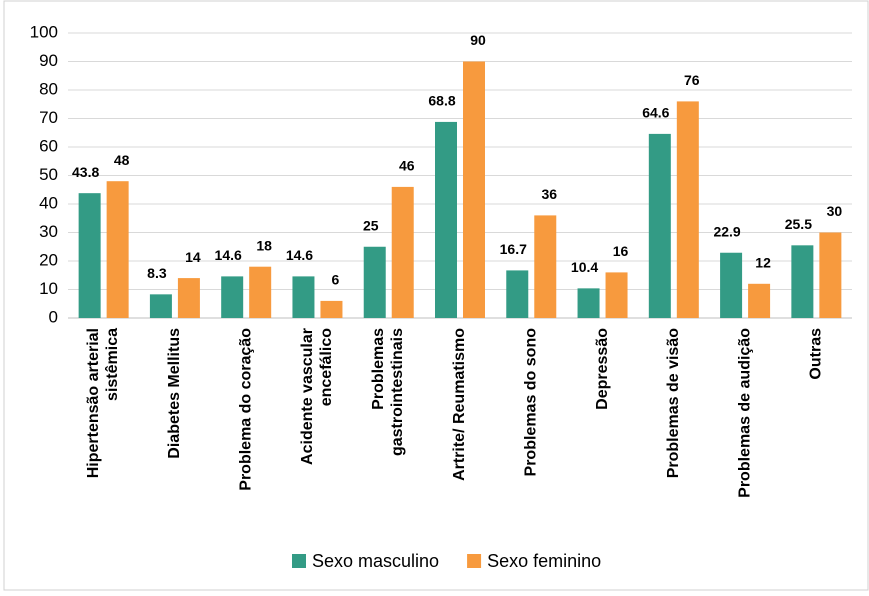 The image size is (869, 596). Describe the element at coordinates (549, 194) in the screenshot. I see `value-label: 36` at that location.